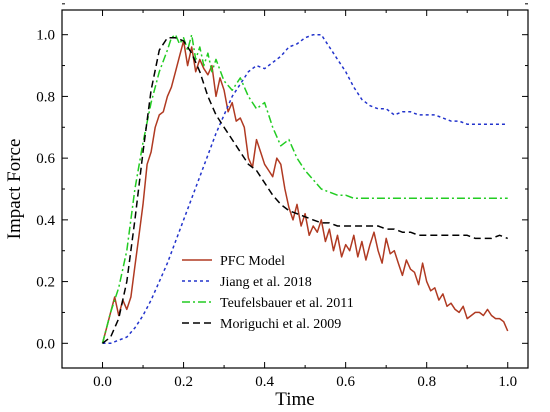  Describe the element at coordinates (266, 282) in the screenshot. I see `legend-label-2: Jiang et al. 2018` at that location.